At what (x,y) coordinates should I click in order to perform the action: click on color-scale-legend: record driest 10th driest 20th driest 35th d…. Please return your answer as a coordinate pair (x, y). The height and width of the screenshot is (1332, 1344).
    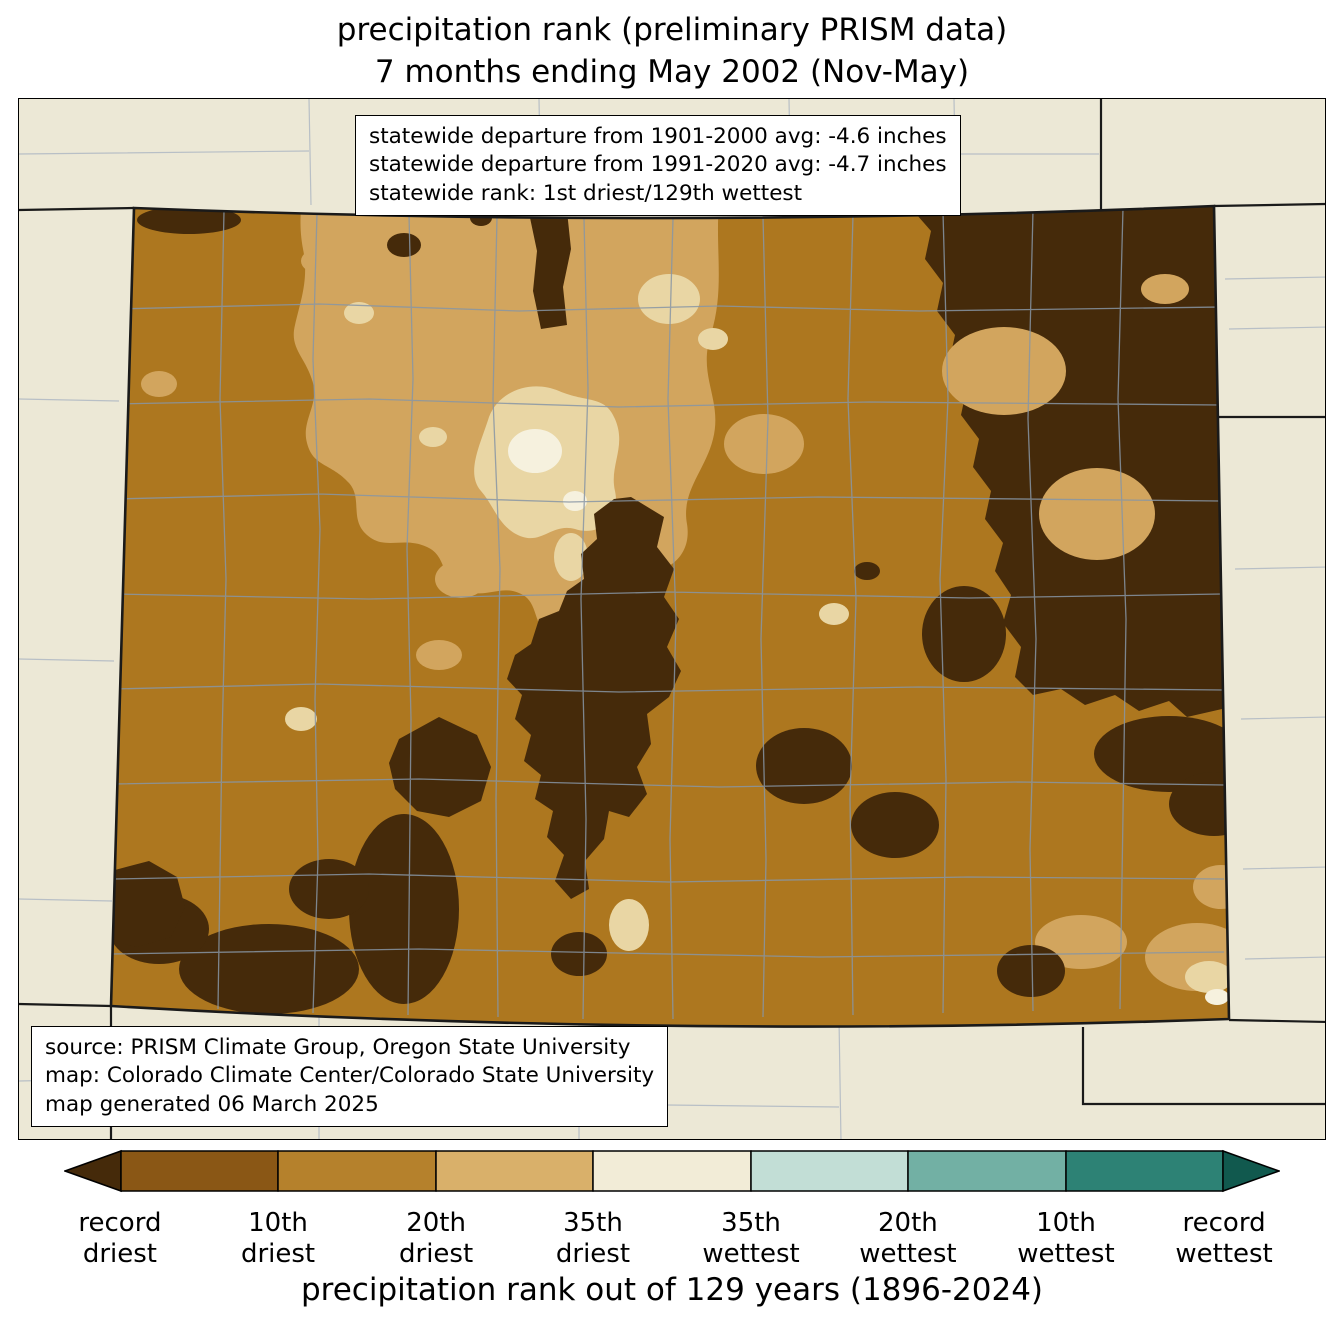
    Looking at the image, I should click on (672, 1216).